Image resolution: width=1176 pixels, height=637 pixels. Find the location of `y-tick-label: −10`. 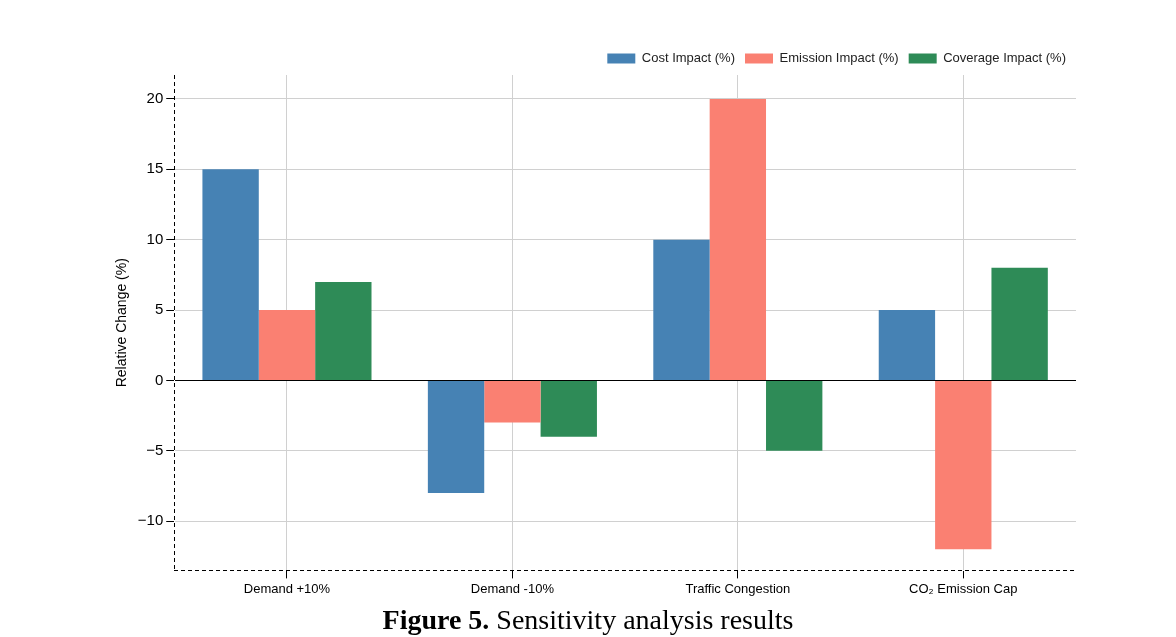

y-tick-label: −10 is located at coordinates (150, 520).